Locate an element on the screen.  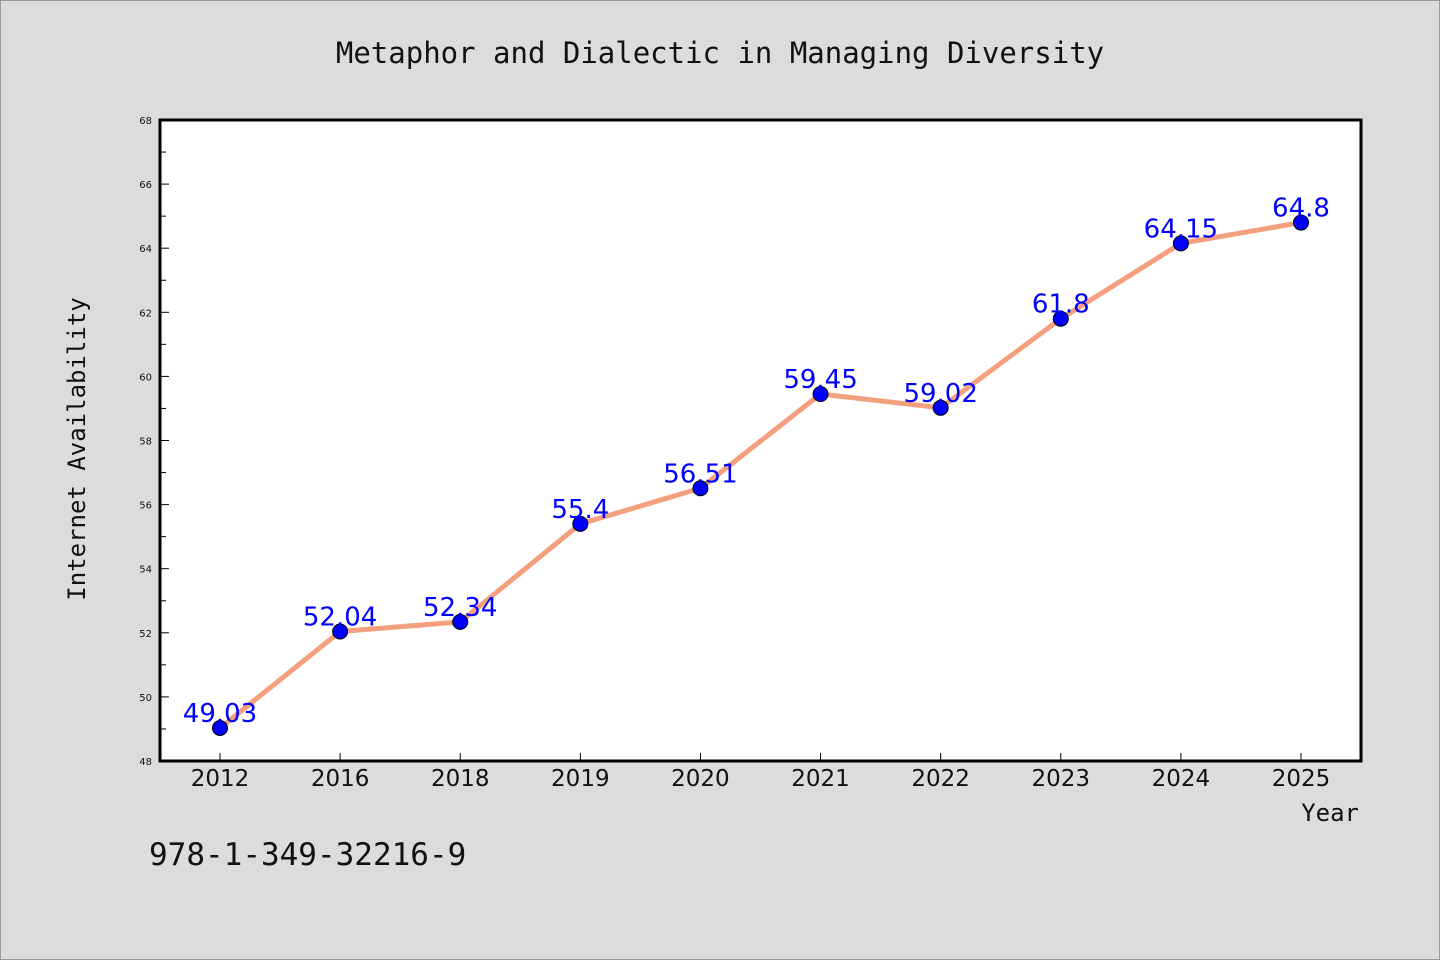
footnote-text: 978-1-349-32216-9 is located at coordinates (307, 855).